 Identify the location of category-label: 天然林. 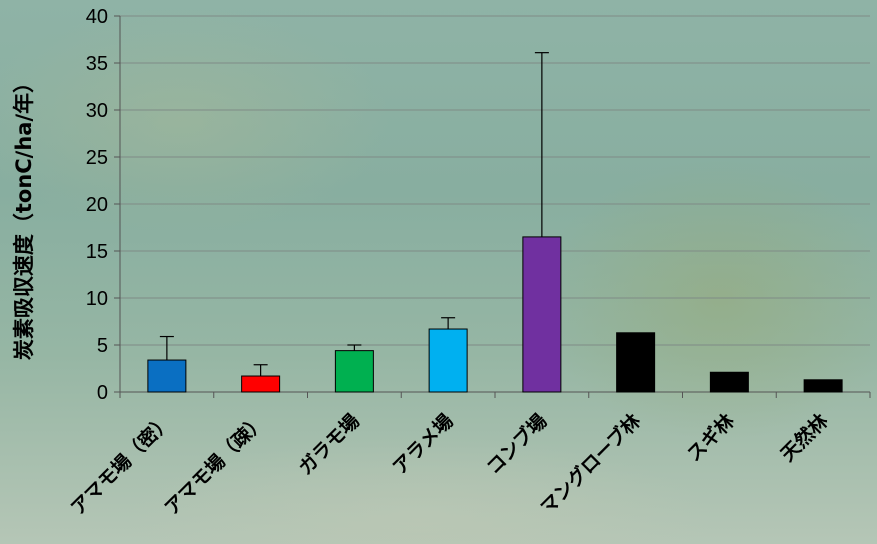
(804, 437).